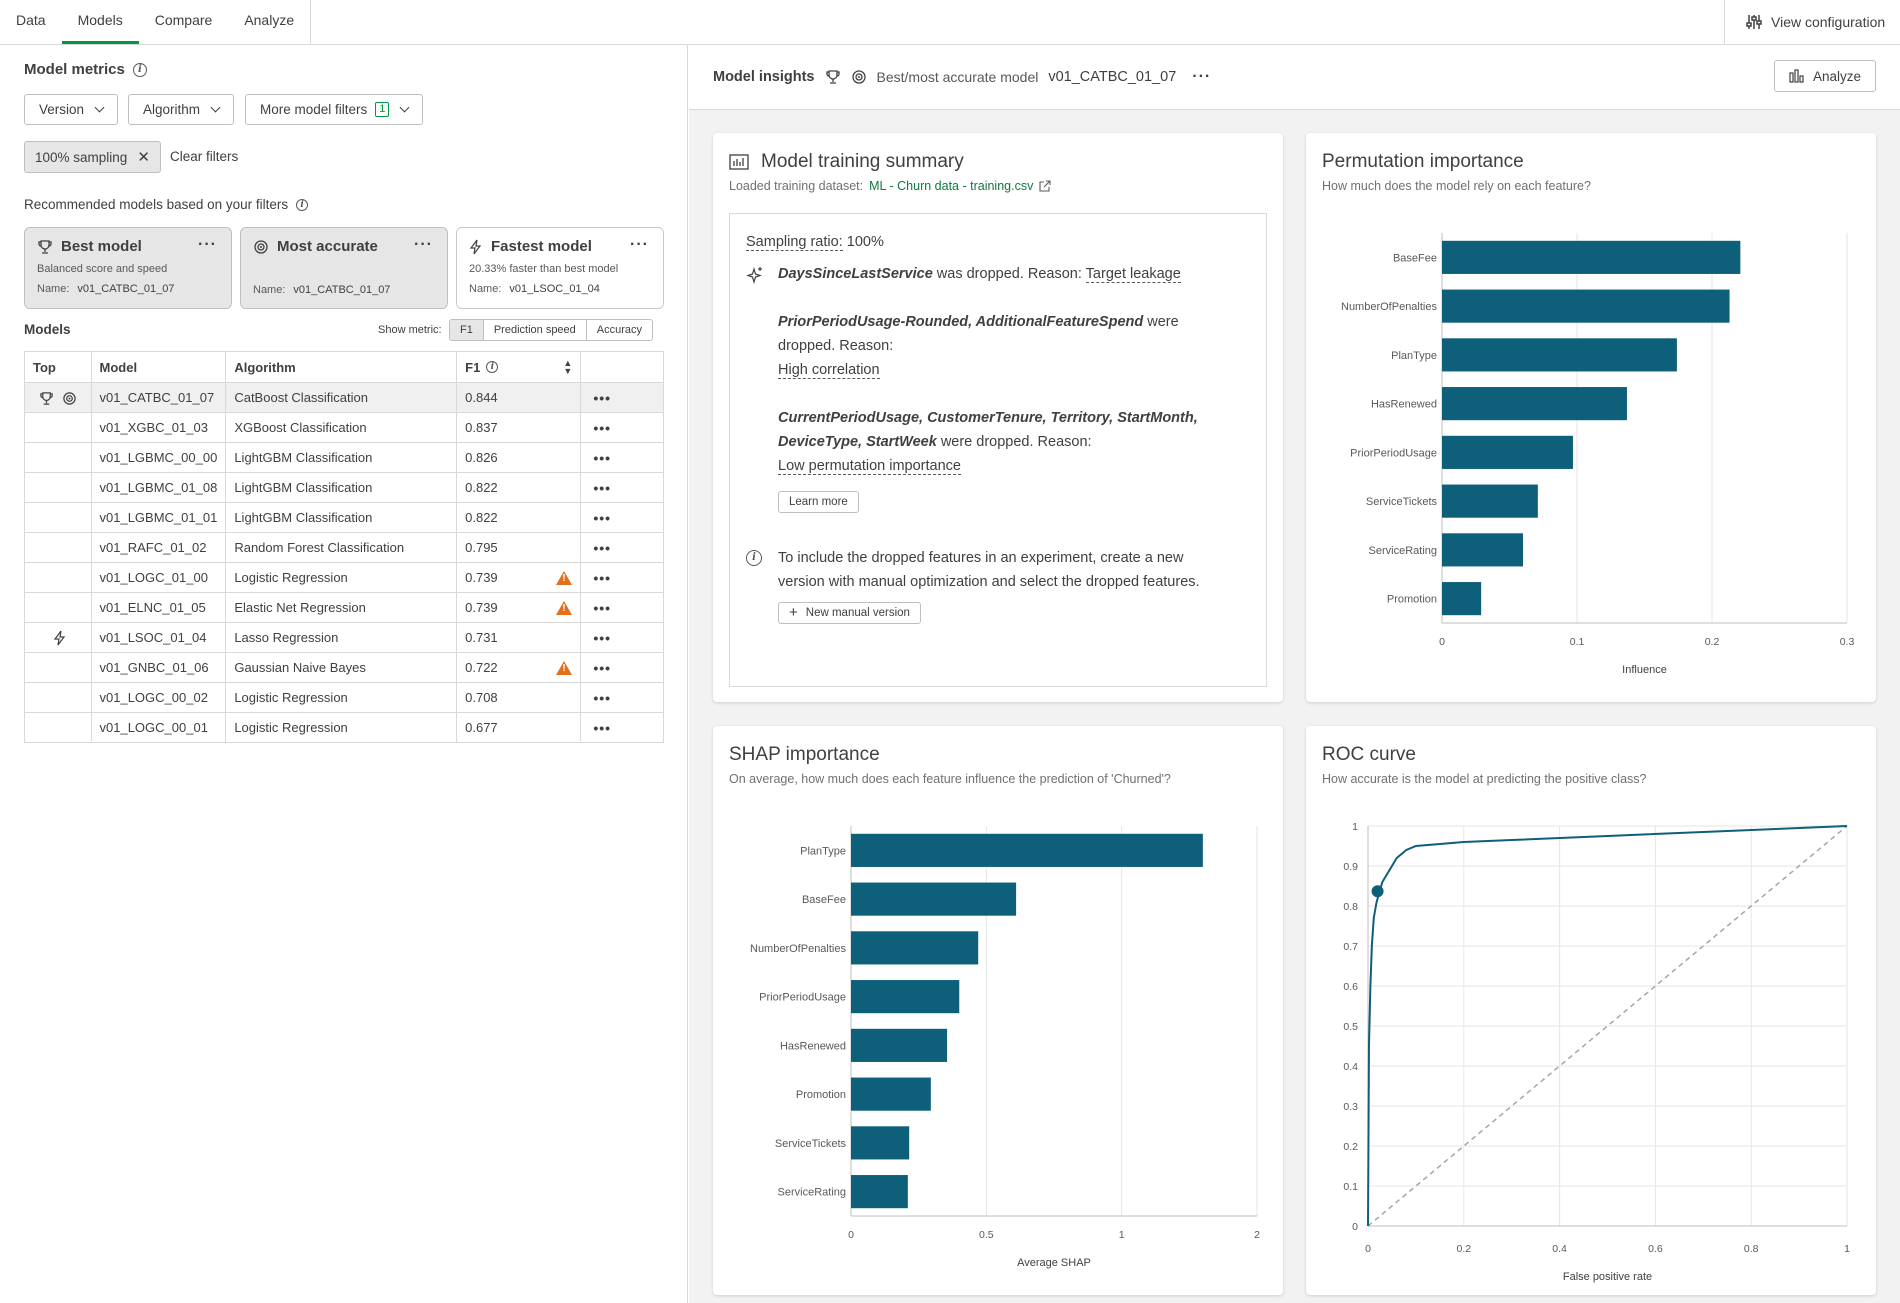 This screenshot has height=1303, width=1900. What do you see at coordinates (156, 204) in the screenshot?
I see `recommended-title: Recommended models based on your filters` at bounding box center [156, 204].